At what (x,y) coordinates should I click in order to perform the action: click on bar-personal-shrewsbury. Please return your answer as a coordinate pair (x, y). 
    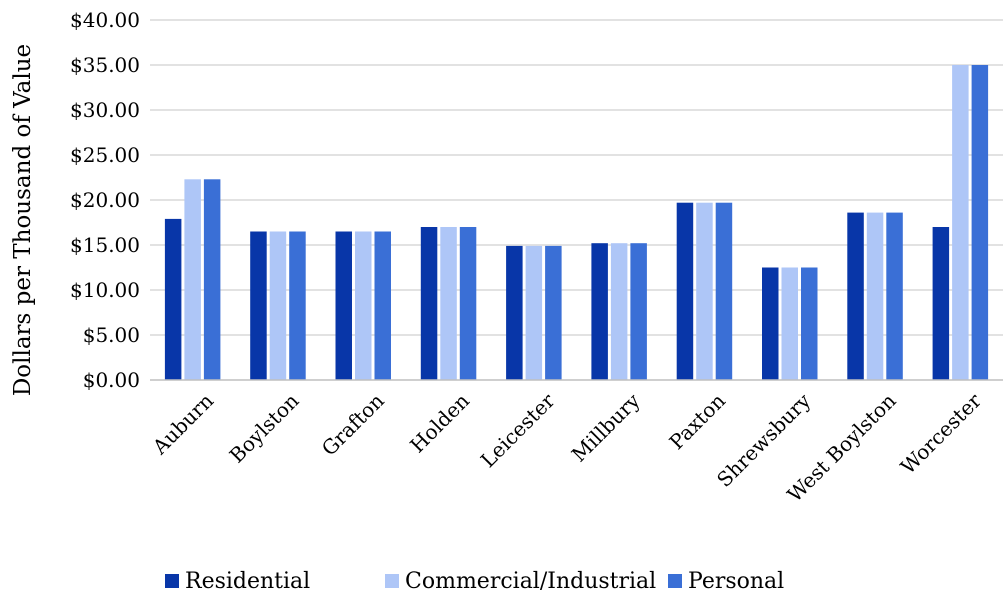
    Looking at the image, I should click on (809, 323).